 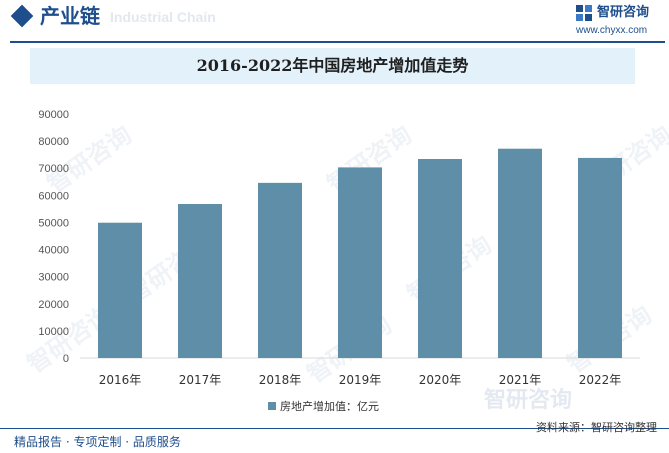 I want to click on x-tick-label: 2020年, so click(x=440, y=380).